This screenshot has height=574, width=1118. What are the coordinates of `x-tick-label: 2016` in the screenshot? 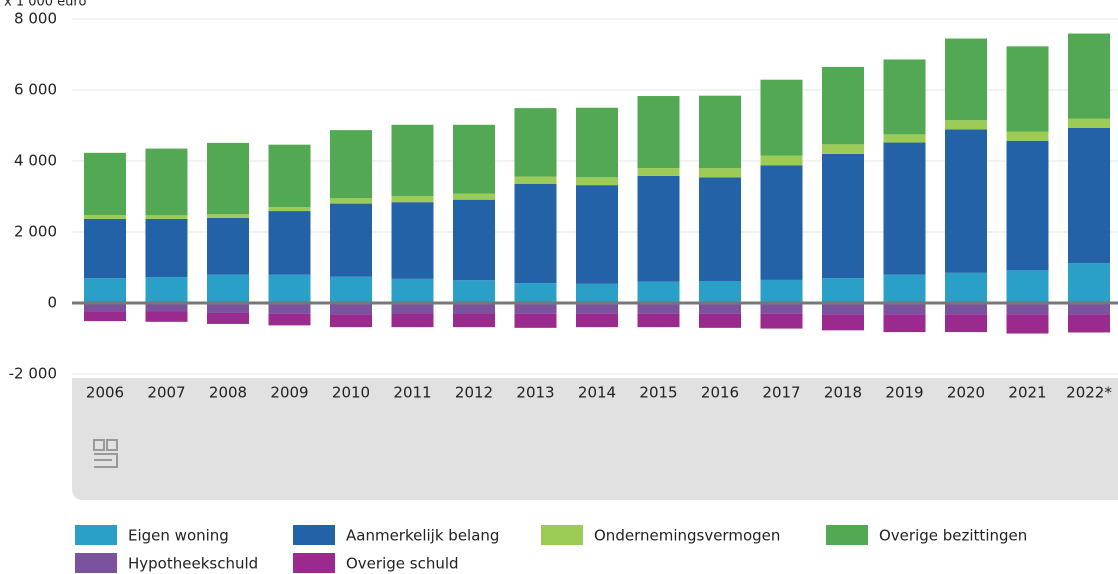 It's located at (720, 393).